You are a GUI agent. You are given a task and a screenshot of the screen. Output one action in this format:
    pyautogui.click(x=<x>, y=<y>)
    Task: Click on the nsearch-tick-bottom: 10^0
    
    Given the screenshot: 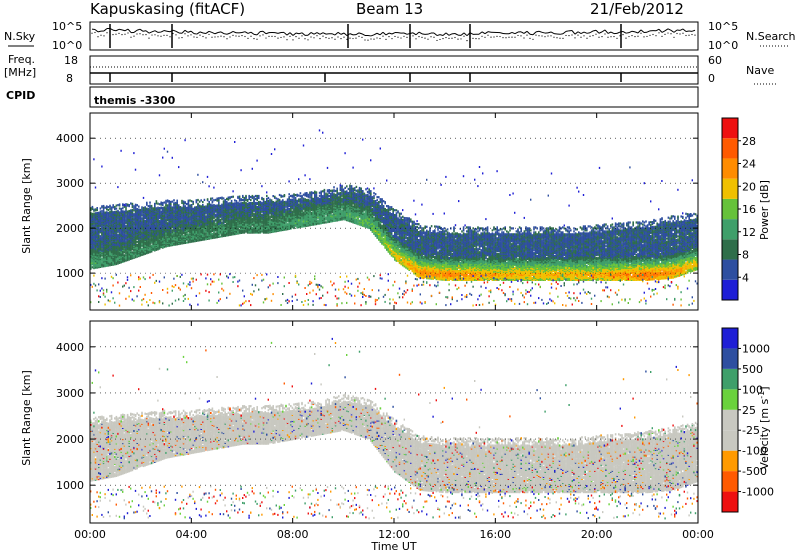 What is the action you would take?
    pyautogui.click(x=723, y=45)
    